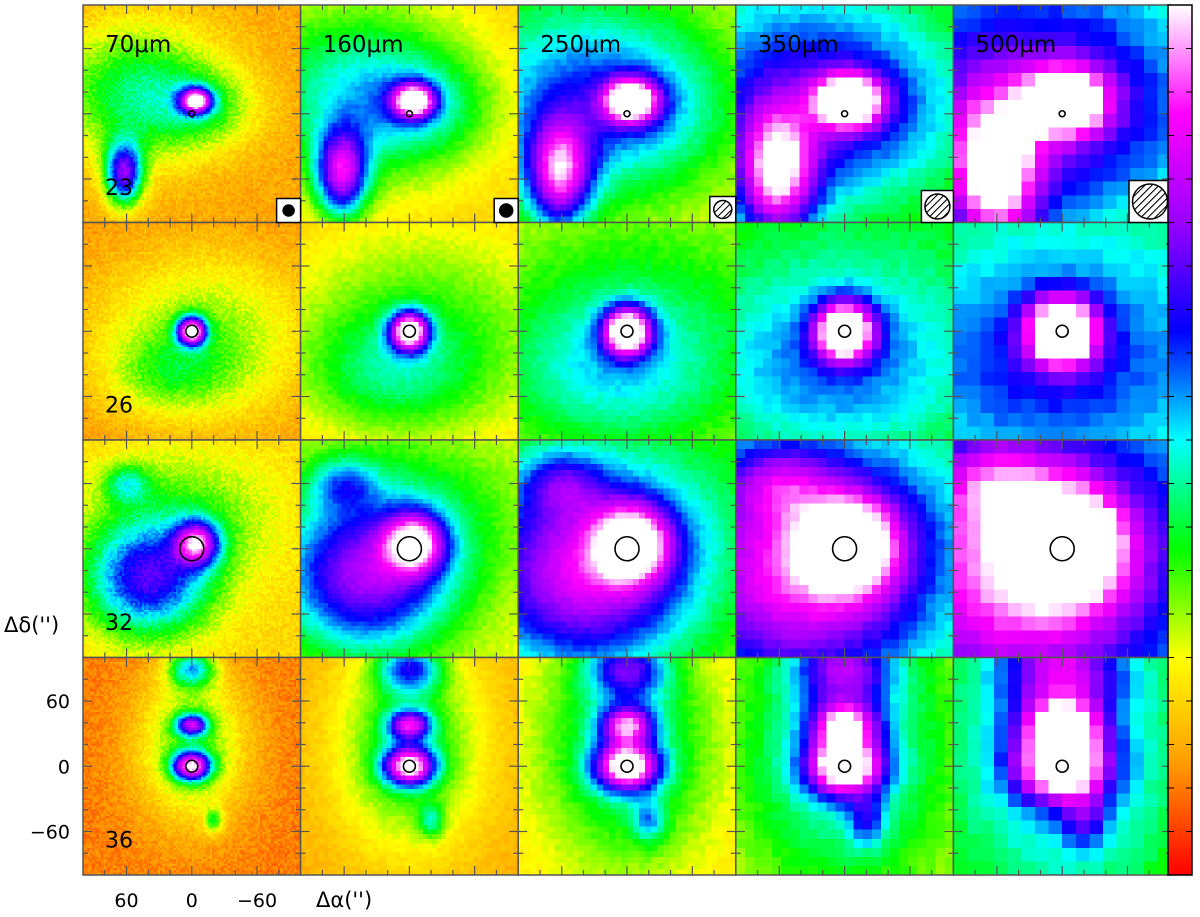  Describe the element at coordinates (138, 45) in the screenshot. I see `wavelength-label: 70μm` at that location.